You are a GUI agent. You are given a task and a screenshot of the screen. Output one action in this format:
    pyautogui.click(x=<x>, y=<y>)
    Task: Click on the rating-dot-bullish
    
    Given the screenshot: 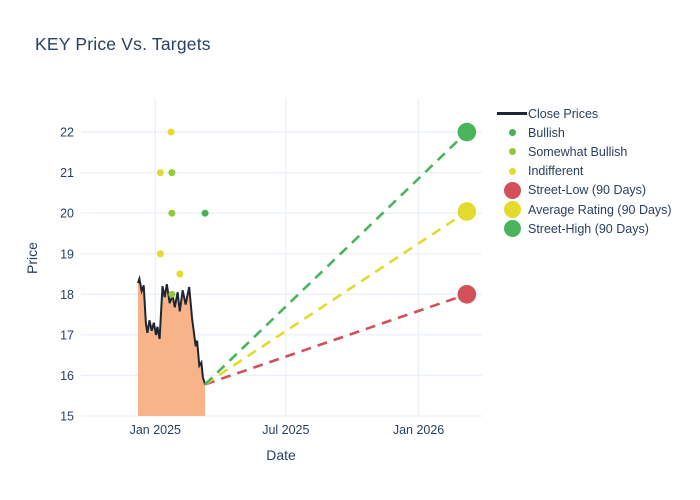 What is the action you would take?
    pyautogui.click(x=205, y=213)
    